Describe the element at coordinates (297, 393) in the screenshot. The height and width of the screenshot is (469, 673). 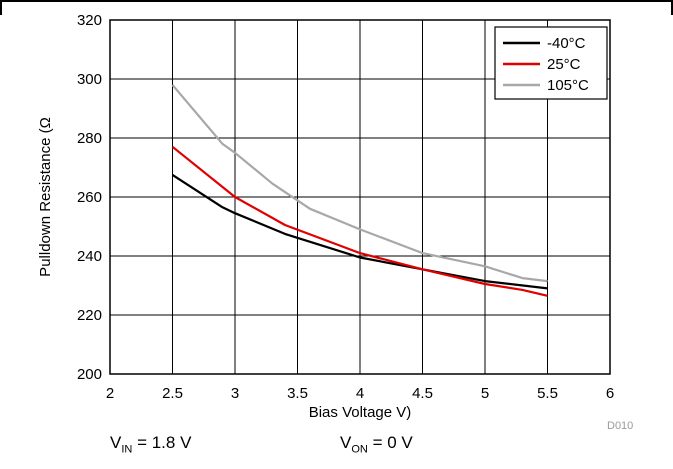
I see `x-tick-label: 3.5` at that location.